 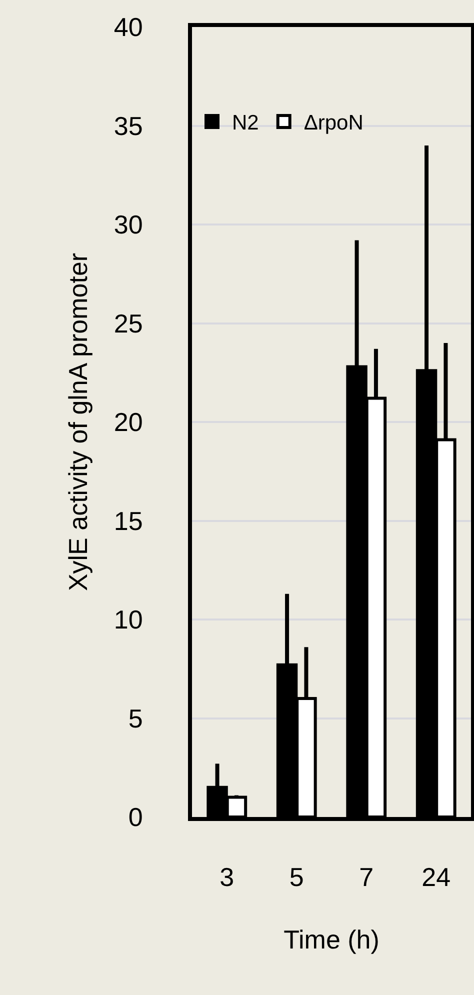 I want to click on x-tick-label: 3, so click(x=227, y=877).